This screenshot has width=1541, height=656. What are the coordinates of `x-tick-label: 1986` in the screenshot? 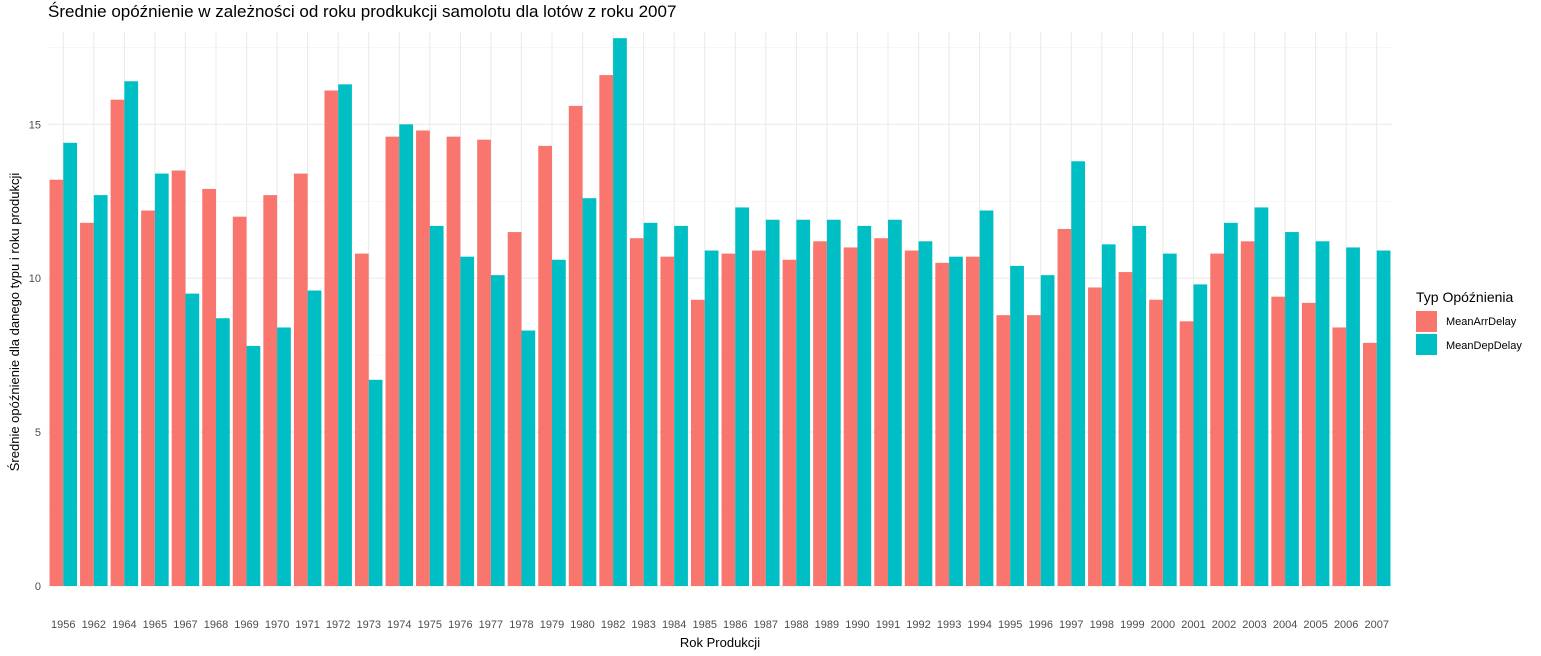 It's located at (735, 625).